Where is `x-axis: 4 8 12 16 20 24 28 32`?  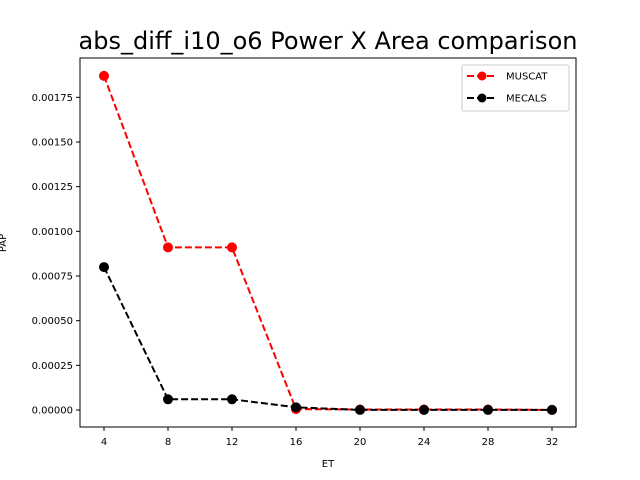 x-axis: 4 8 12 16 20 24 28 32 is located at coordinates (330, 437).